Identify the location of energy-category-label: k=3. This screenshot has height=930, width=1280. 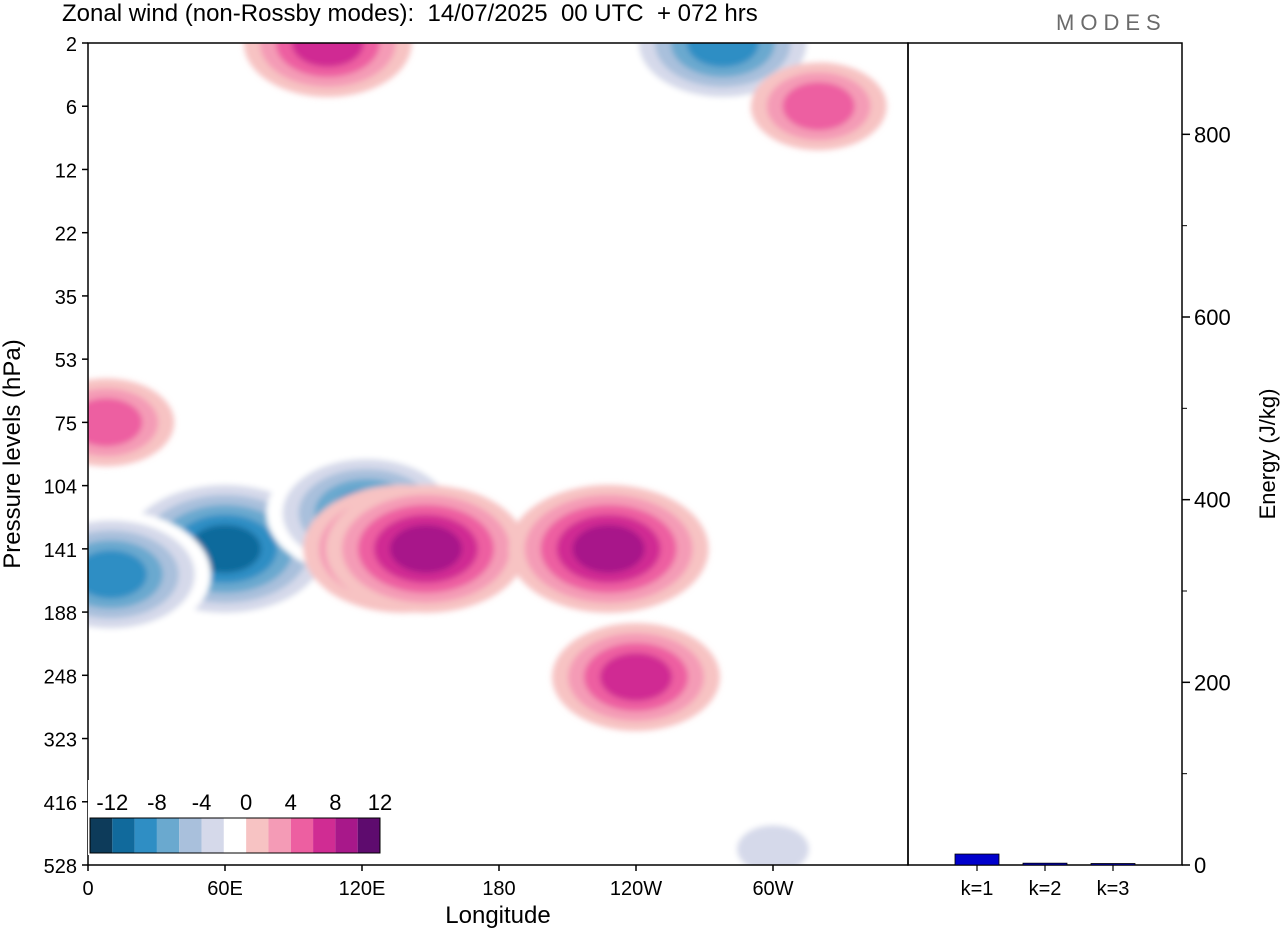
(1113, 889).